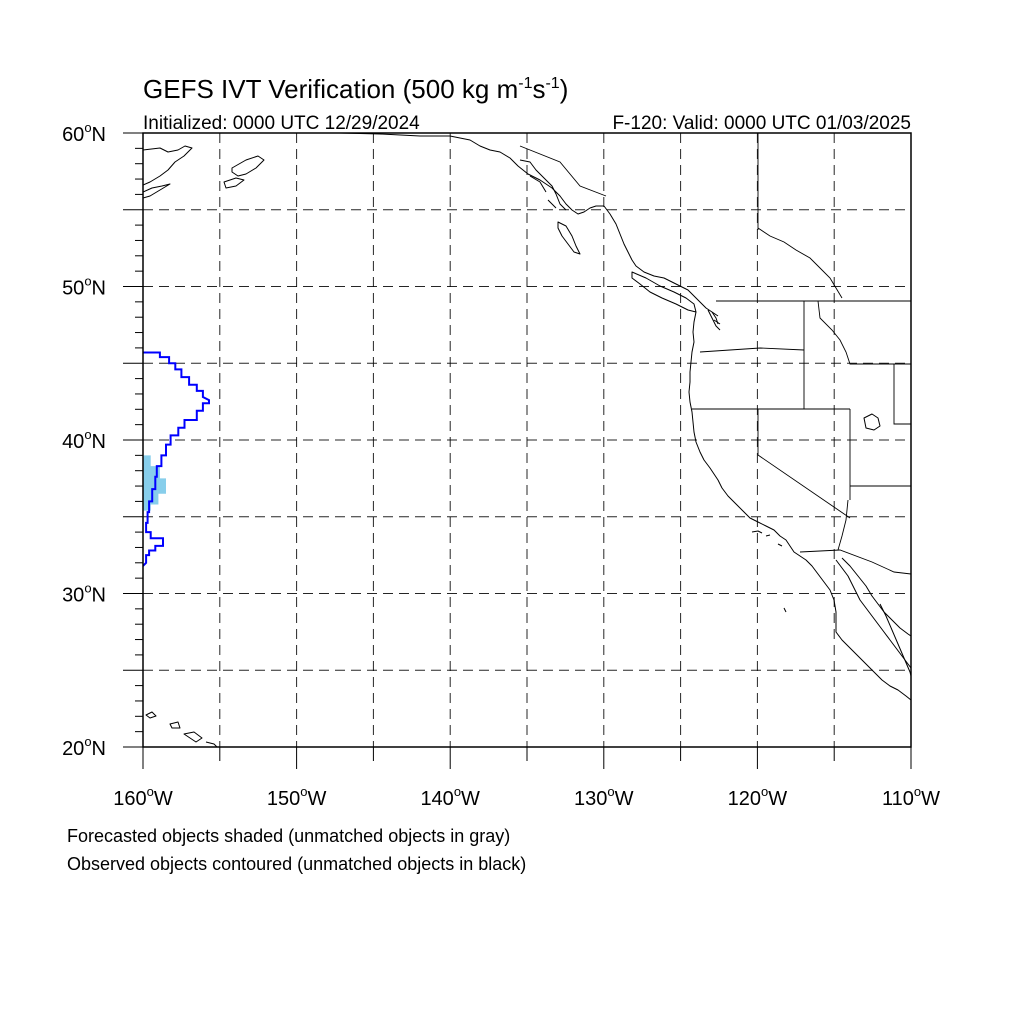 The image size is (1024, 1024). Describe the element at coordinates (84, 594) in the screenshot. I see `latitude-tick-label: 30oN` at that location.